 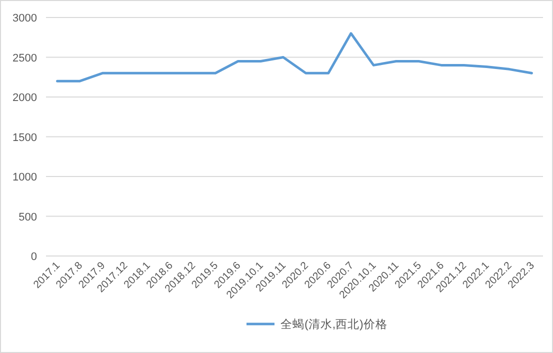 What do you see at coordinates (24, 178) in the screenshot?
I see `y-tick-label: 1000` at bounding box center [24, 178].